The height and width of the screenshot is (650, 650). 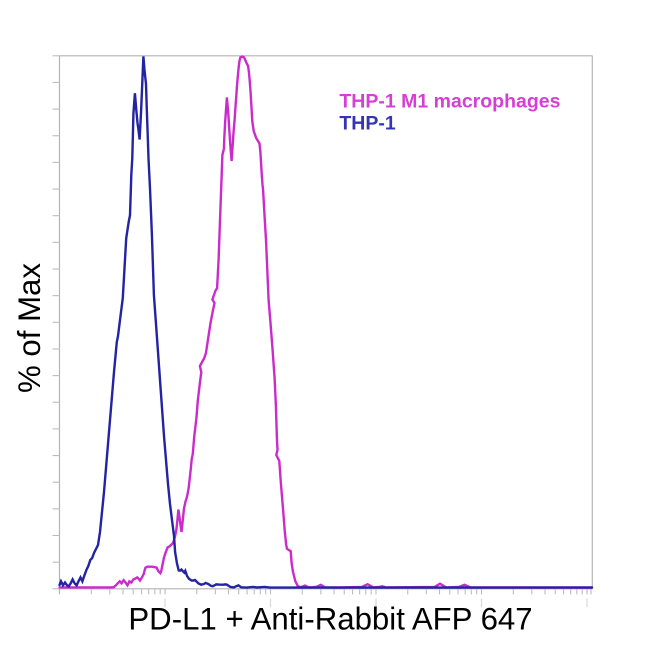 What do you see at coordinates (29, 328) in the screenshot?
I see `svg-text: % of Max` at bounding box center [29, 328].